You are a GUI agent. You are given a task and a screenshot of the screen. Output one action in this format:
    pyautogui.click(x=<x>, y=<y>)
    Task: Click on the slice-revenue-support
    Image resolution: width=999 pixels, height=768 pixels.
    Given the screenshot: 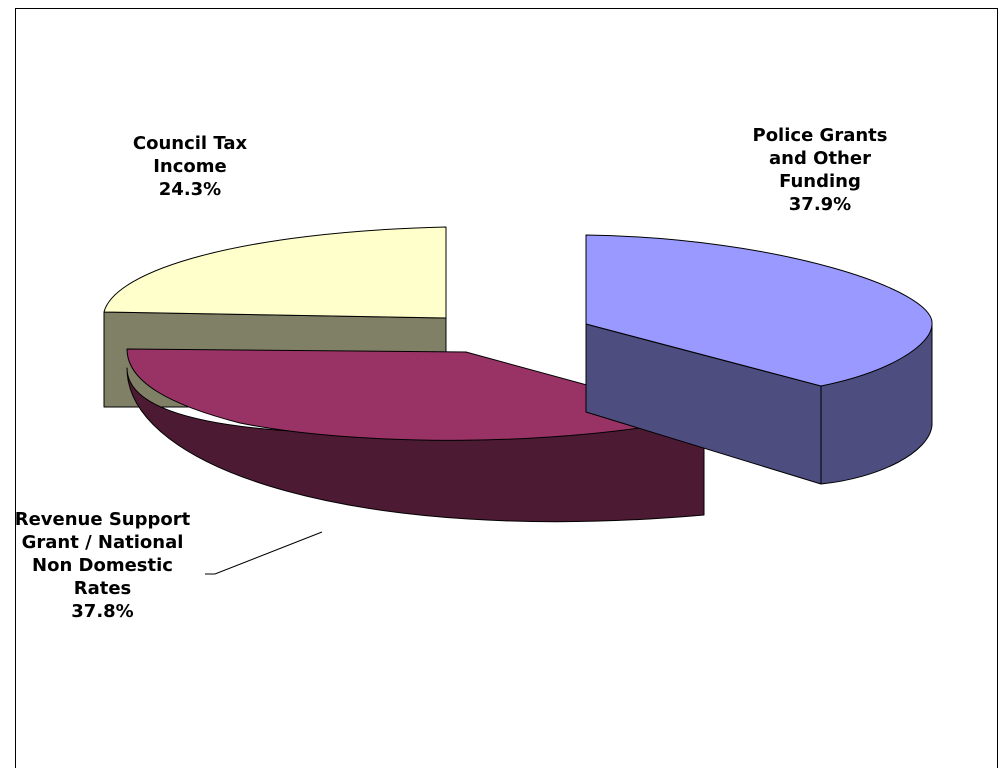 What is the action you would take?
    pyautogui.click(x=415, y=435)
    